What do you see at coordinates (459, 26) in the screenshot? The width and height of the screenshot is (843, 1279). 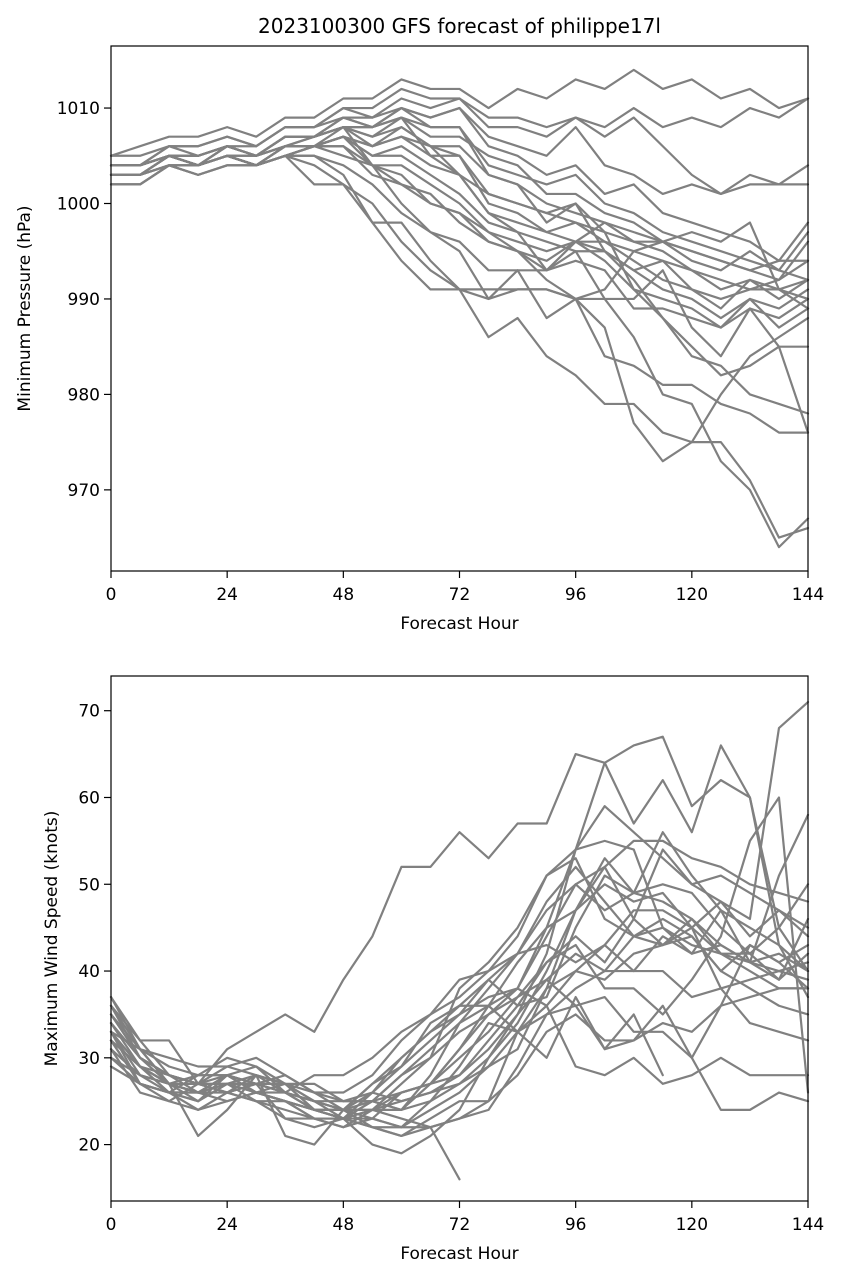 I see `chart-title: 2023100300 GFS forecast of philippe17l` at bounding box center [459, 26].